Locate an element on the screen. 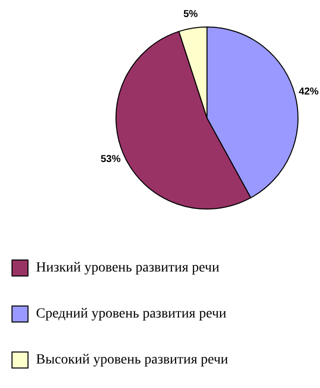 Image resolution: width=320 pixels, height=388 pixels. data-label: 53% is located at coordinates (110, 160).